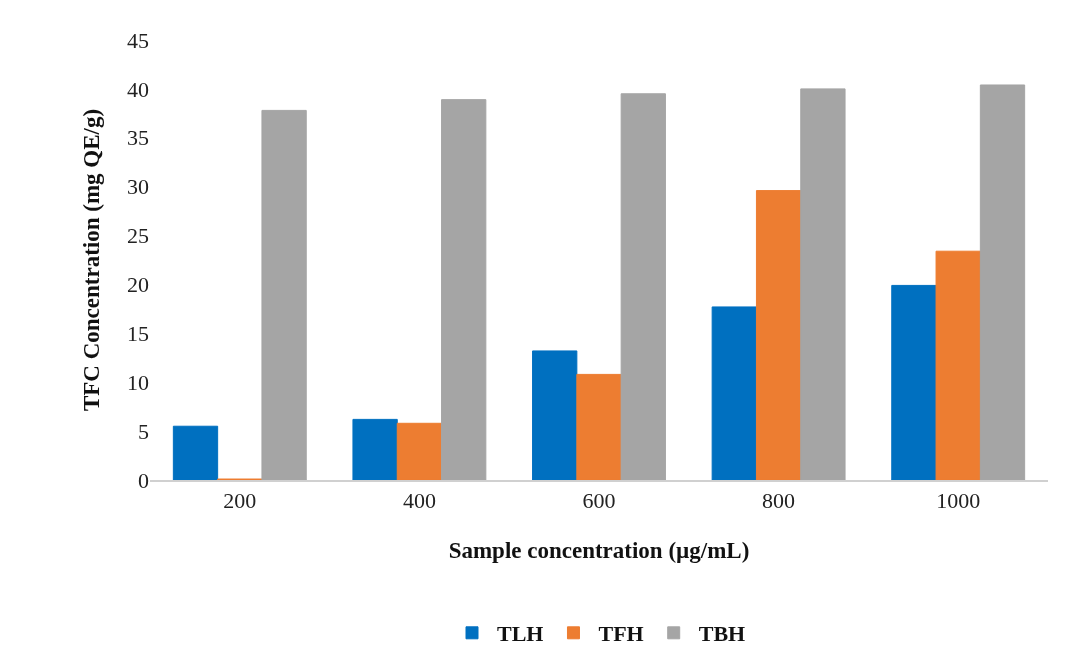 The image size is (1068, 670). Describe the element at coordinates (419, 501) in the screenshot. I see `x-tick-label: 400` at that location.